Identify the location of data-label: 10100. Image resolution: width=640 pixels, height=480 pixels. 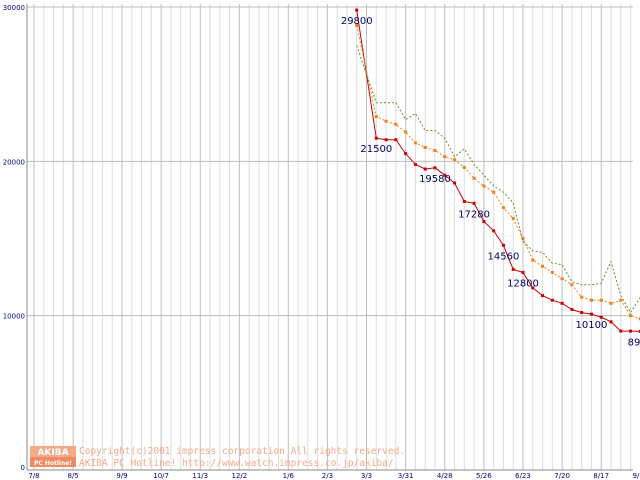
(592, 325).